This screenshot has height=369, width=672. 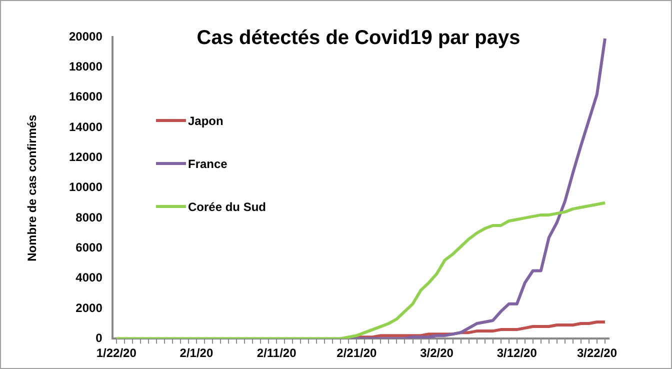 I want to click on y-tick-label: 8000, so click(x=89, y=217).